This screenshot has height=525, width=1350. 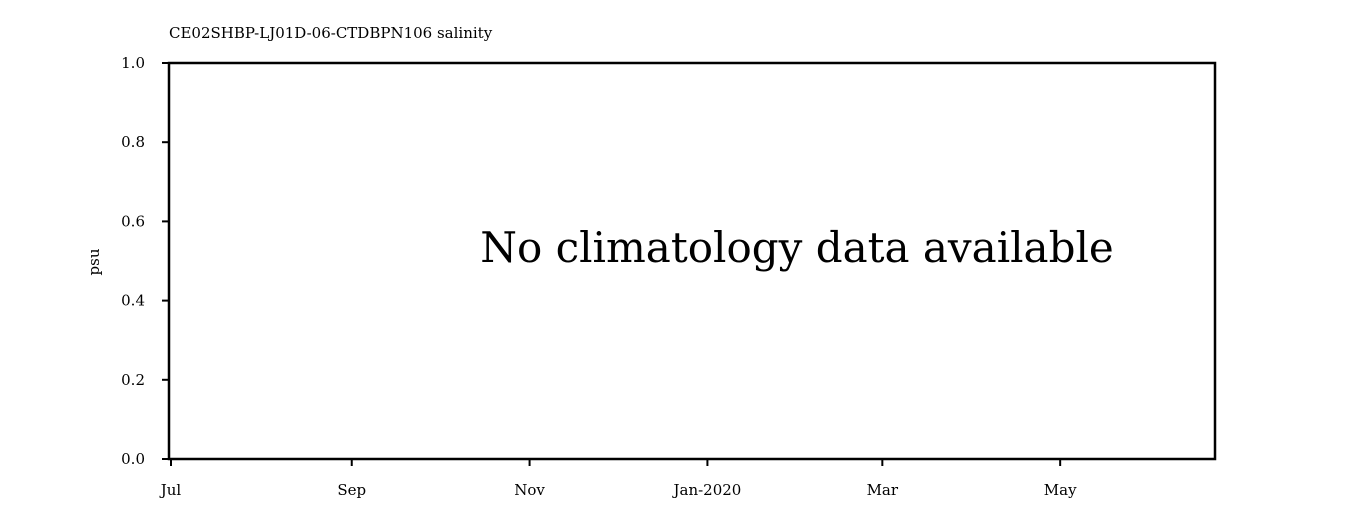 I want to click on x-tick-label: Nov, so click(x=529, y=490).